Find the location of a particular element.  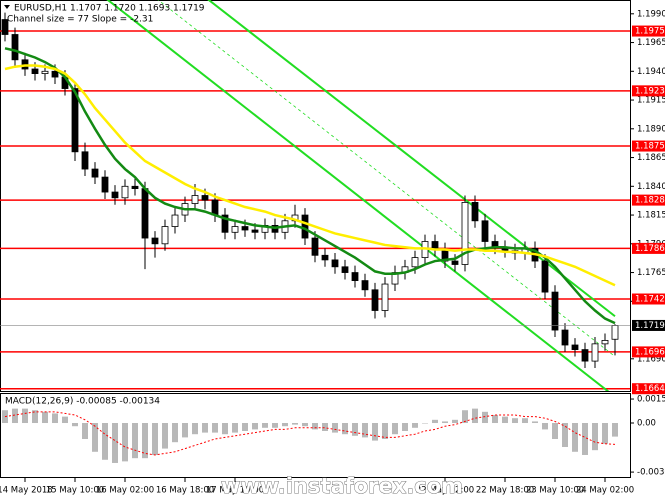

x-tick-label: 22 May 02:00 is located at coordinates (445, 491).